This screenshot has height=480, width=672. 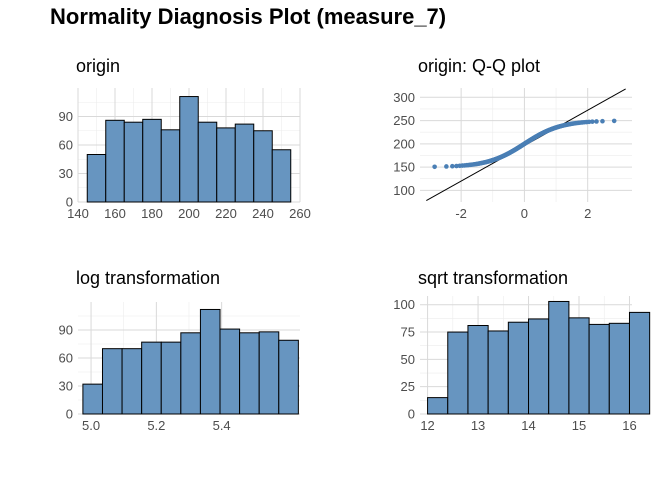 What do you see at coordinates (404, 167) in the screenshot?
I see `y-tick-label: 150` at bounding box center [404, 167].